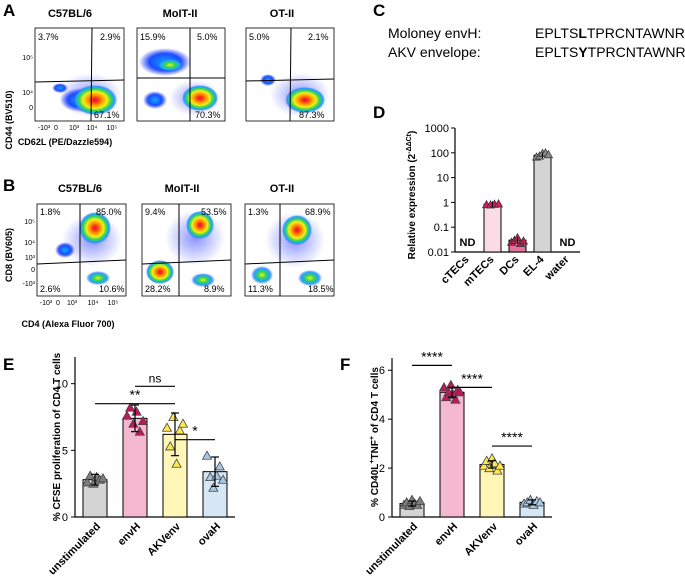  I want to click on chart-e-significance-label: ns, so click(155, 378).